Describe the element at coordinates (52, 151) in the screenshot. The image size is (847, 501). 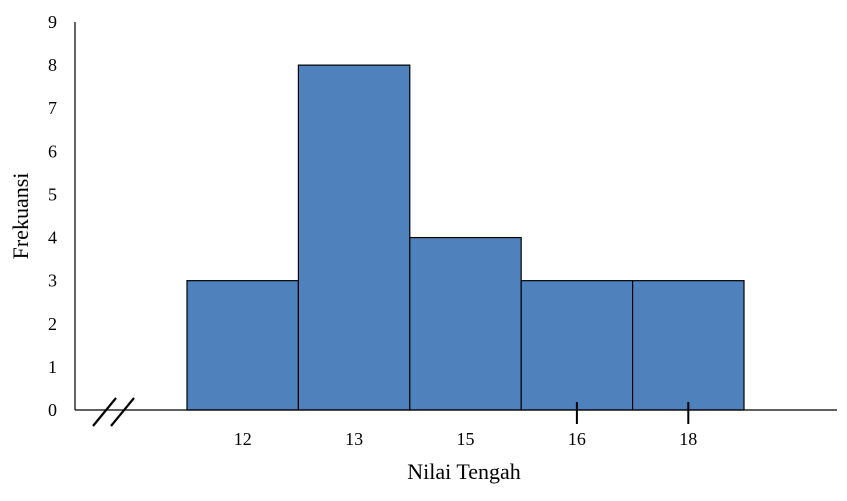
I see `y-tick-label-6: 6` at that location.